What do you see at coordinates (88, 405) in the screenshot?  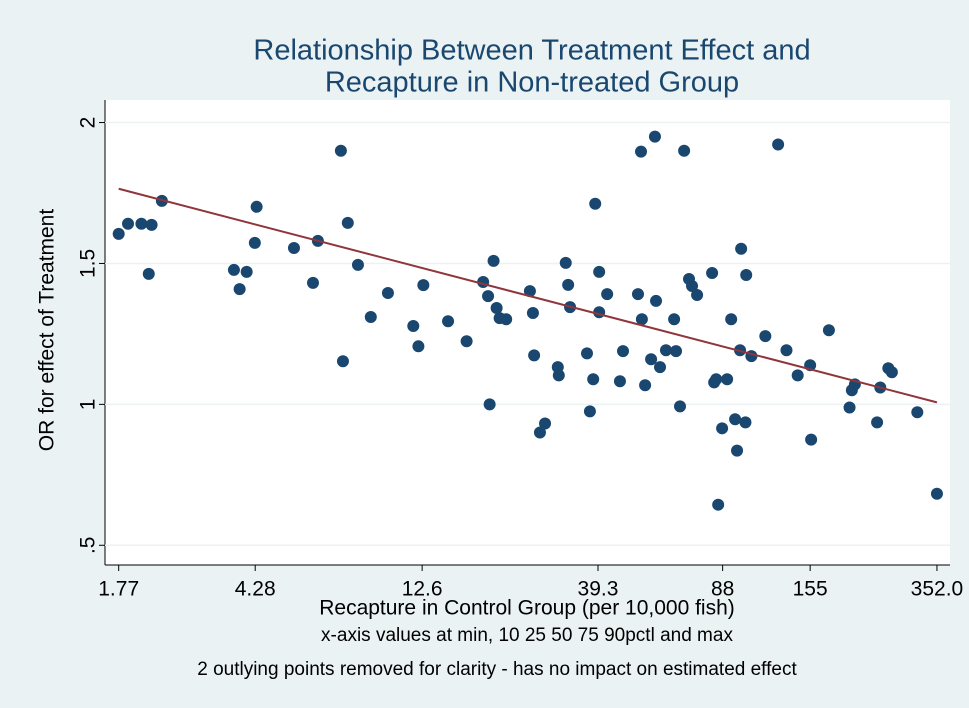 I see `y-tick-label: 1` at bounding box center [88, 405].